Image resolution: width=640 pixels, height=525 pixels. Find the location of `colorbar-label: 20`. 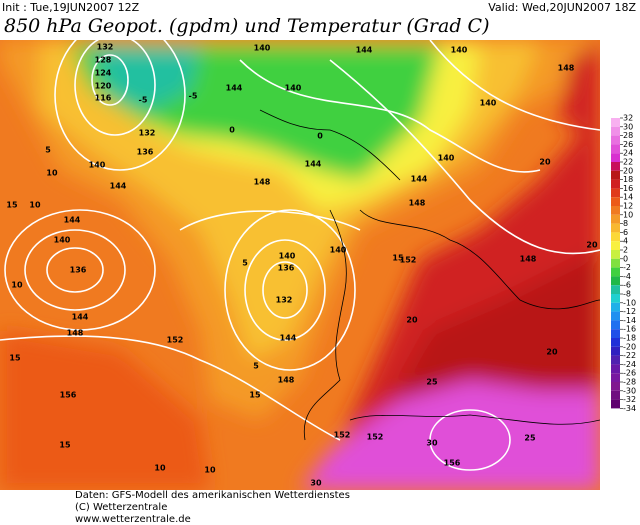

colorbar-label: 20 is located at coordinates (628, 170).